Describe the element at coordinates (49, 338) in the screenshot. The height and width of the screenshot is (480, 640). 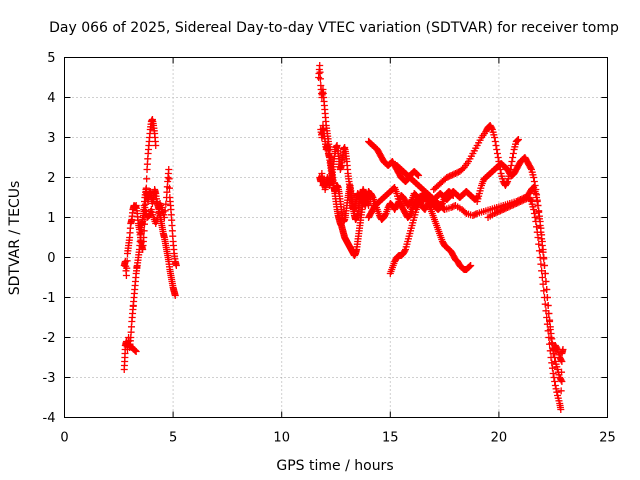
I see `y-tick-label: -2` at that location.